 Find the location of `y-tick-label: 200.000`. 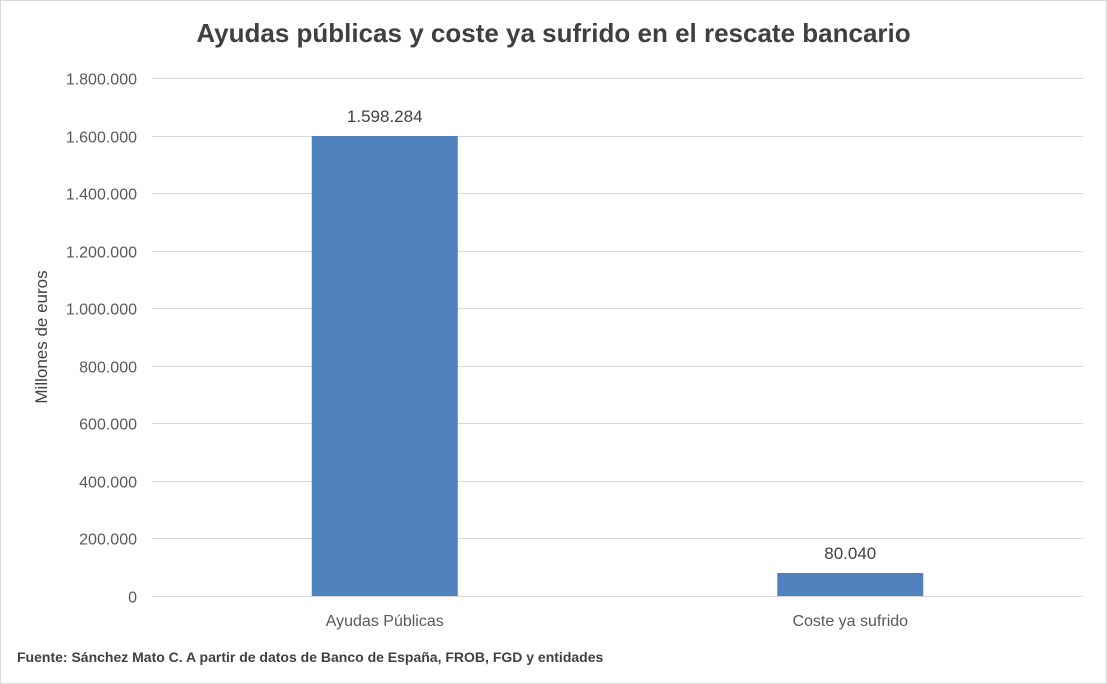

y-tick-label: 200.000 is located at coordinates (108, 540).